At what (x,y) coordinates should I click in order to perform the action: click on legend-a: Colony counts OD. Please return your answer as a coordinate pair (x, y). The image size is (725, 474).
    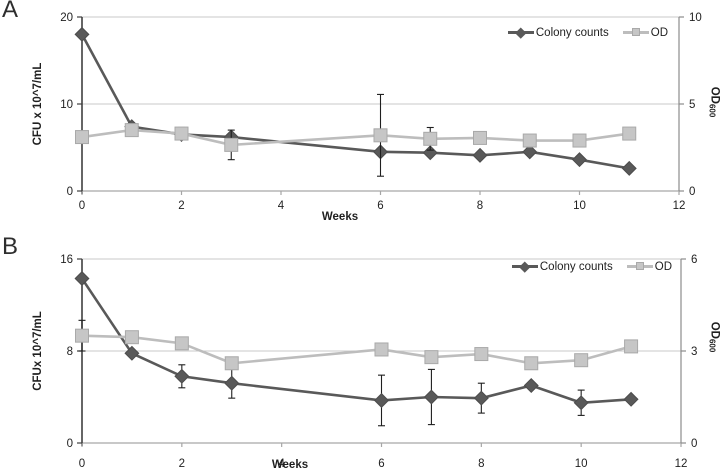
    Looking at the image, I should click on (587, 32).